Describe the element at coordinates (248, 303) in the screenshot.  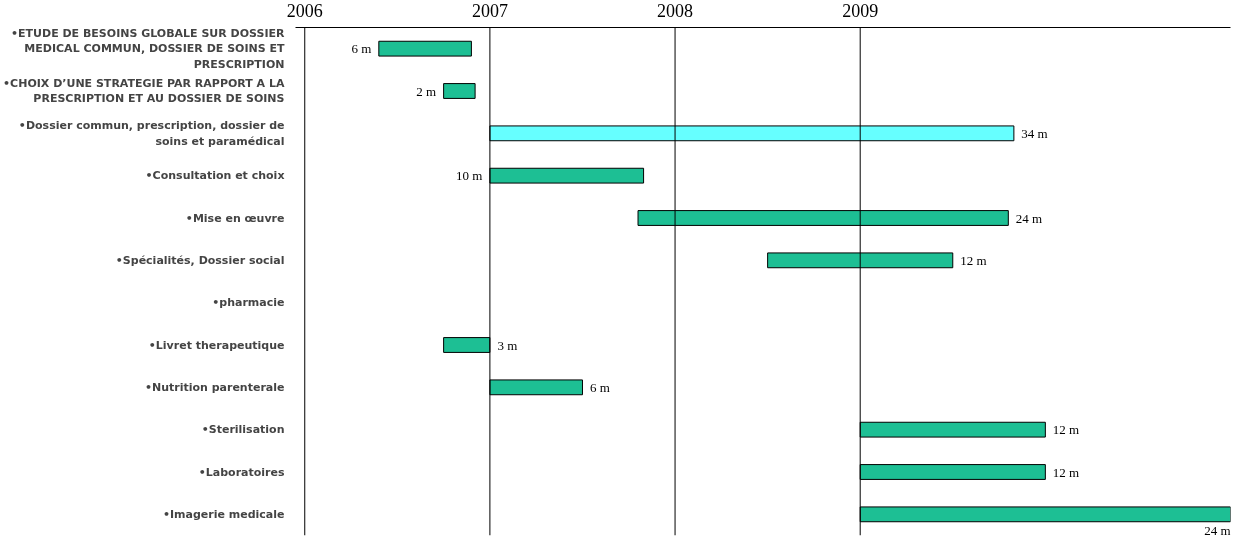
I see `y-tick-label: •pharmacie` at that location.